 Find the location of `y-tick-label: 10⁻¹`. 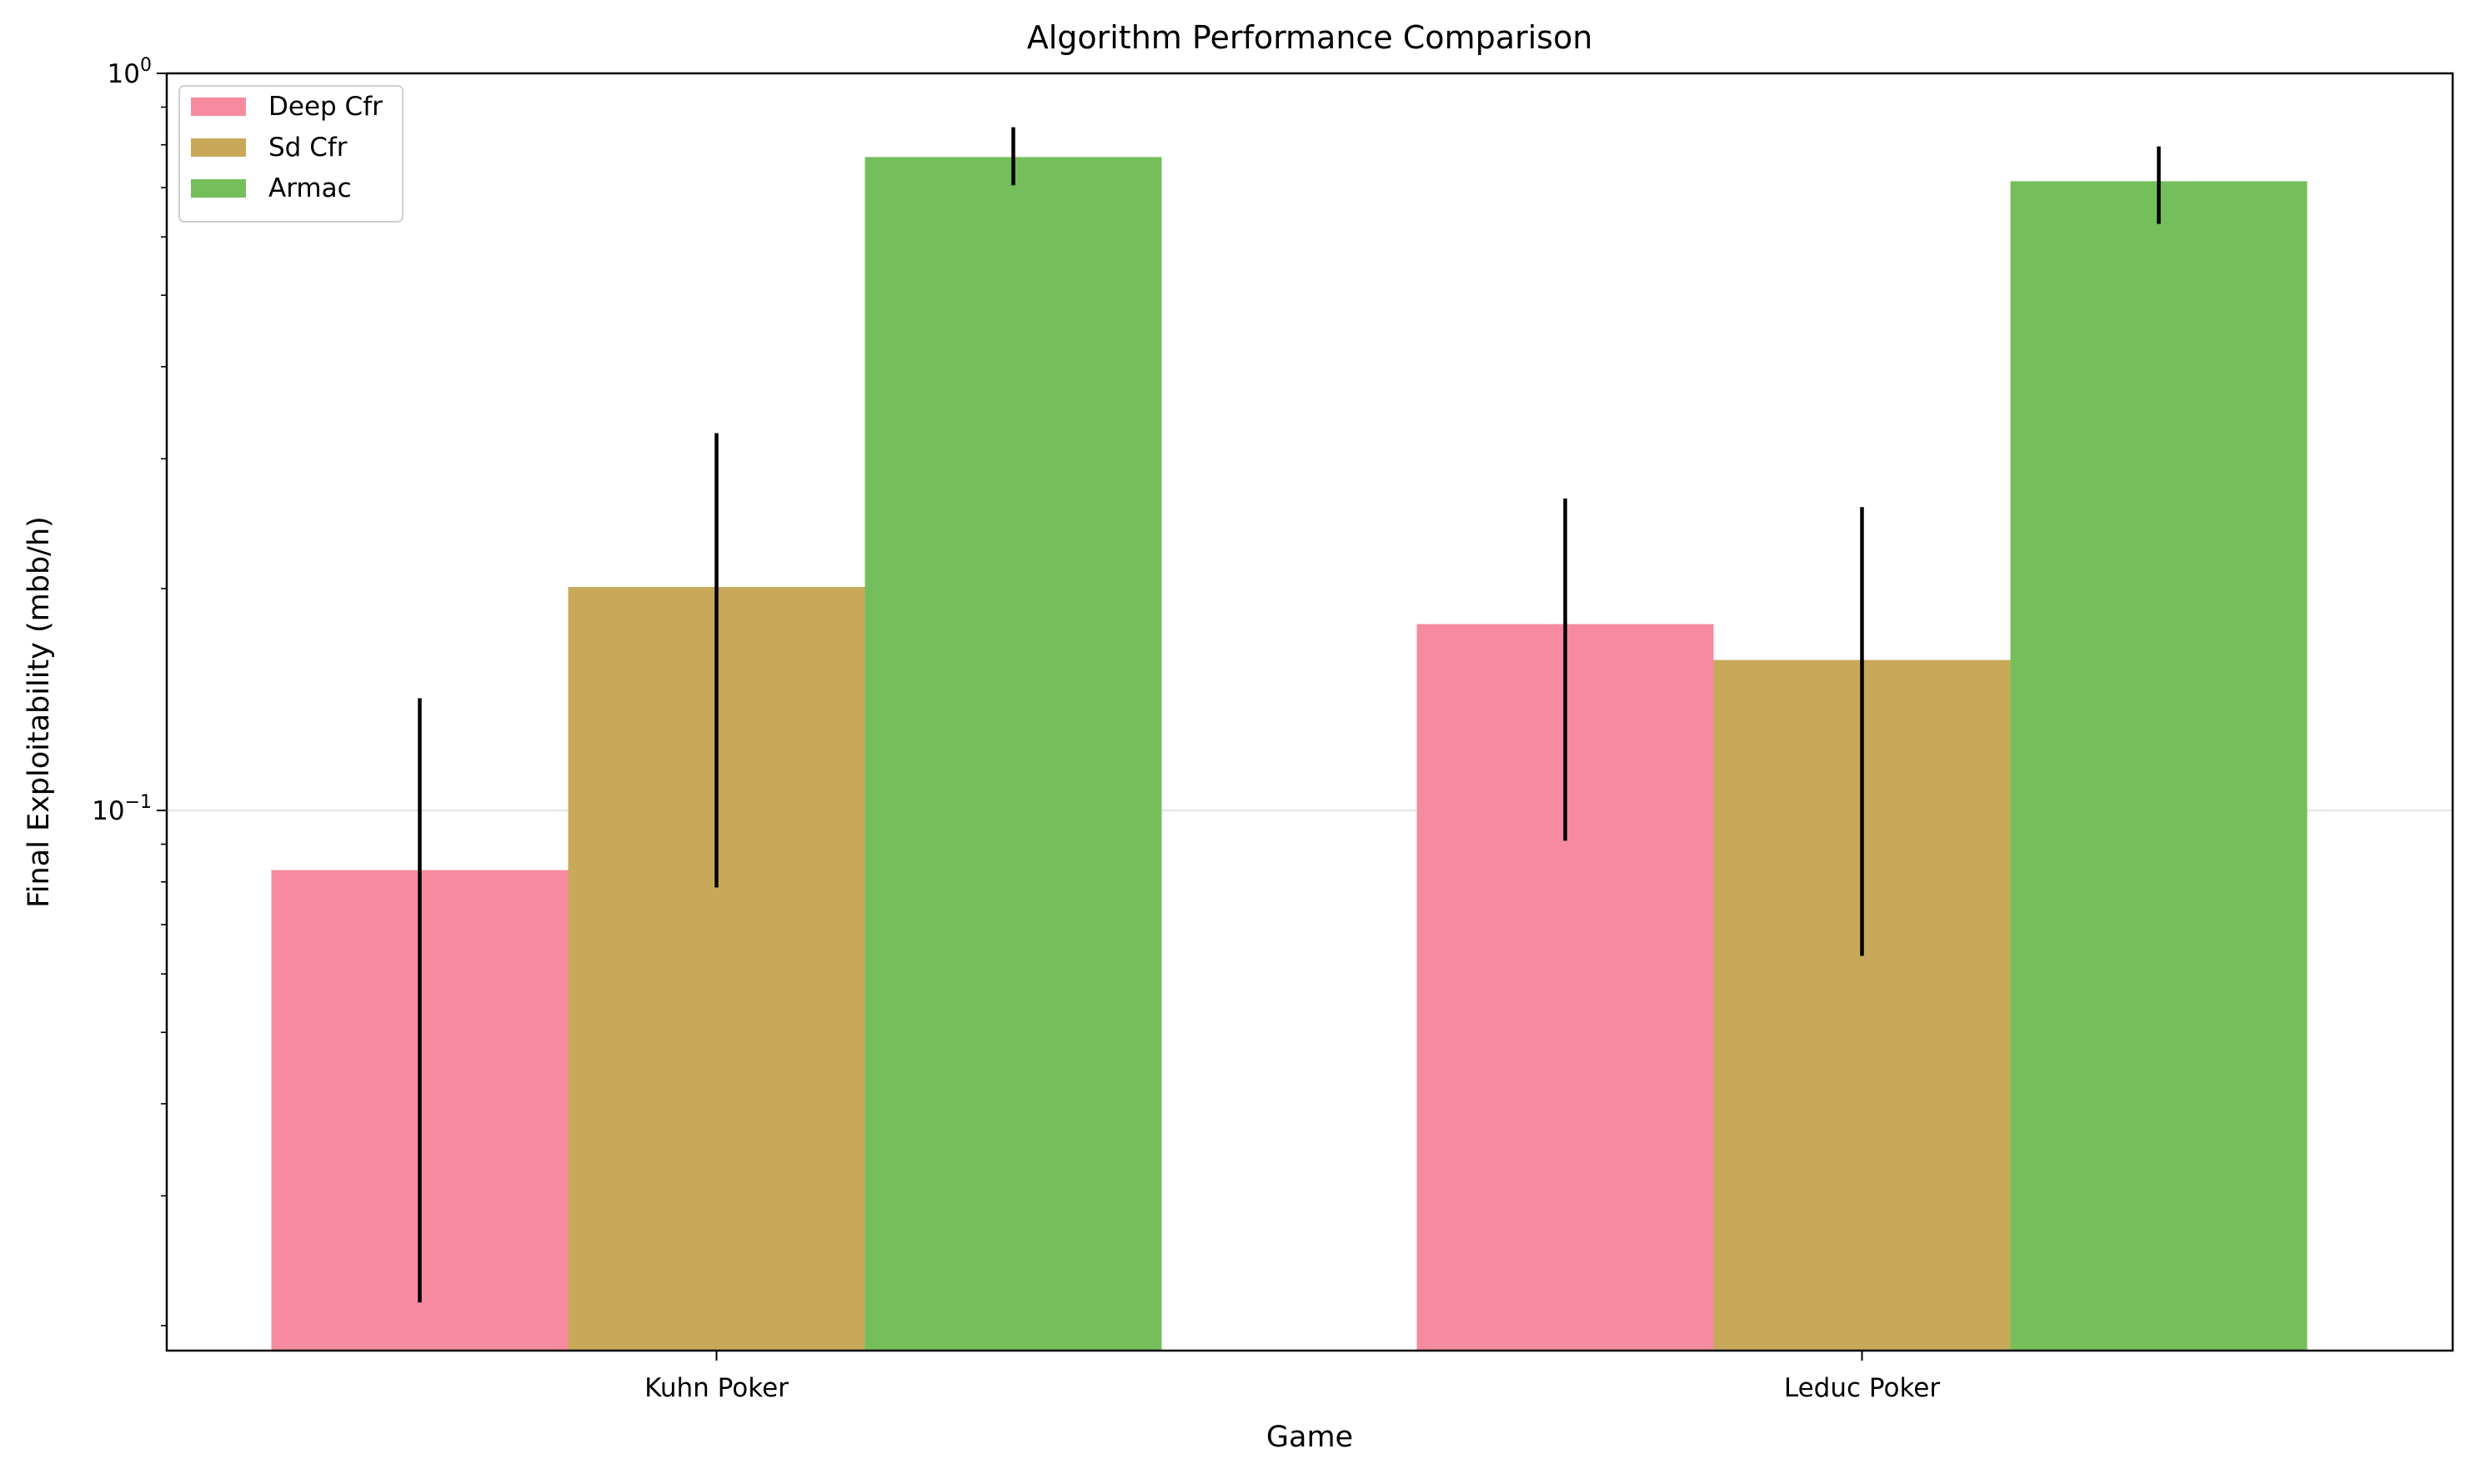

y-tick-label: 10⁻¹ is located at coordinates (122, 809).